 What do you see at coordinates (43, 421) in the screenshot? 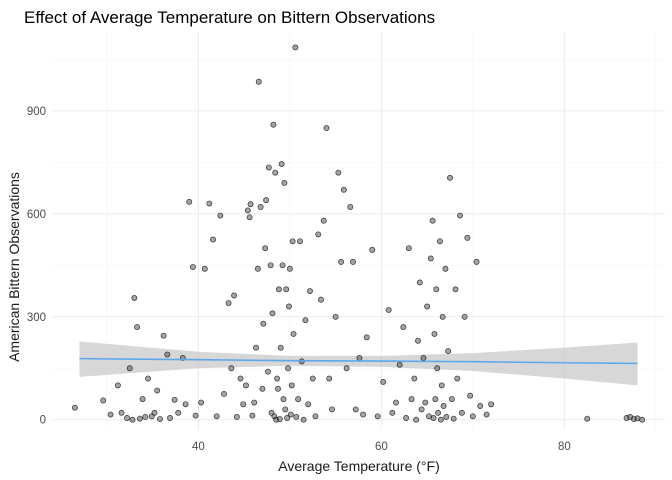
I see `y-tick-label: 0` at bounding box center [43, 421].